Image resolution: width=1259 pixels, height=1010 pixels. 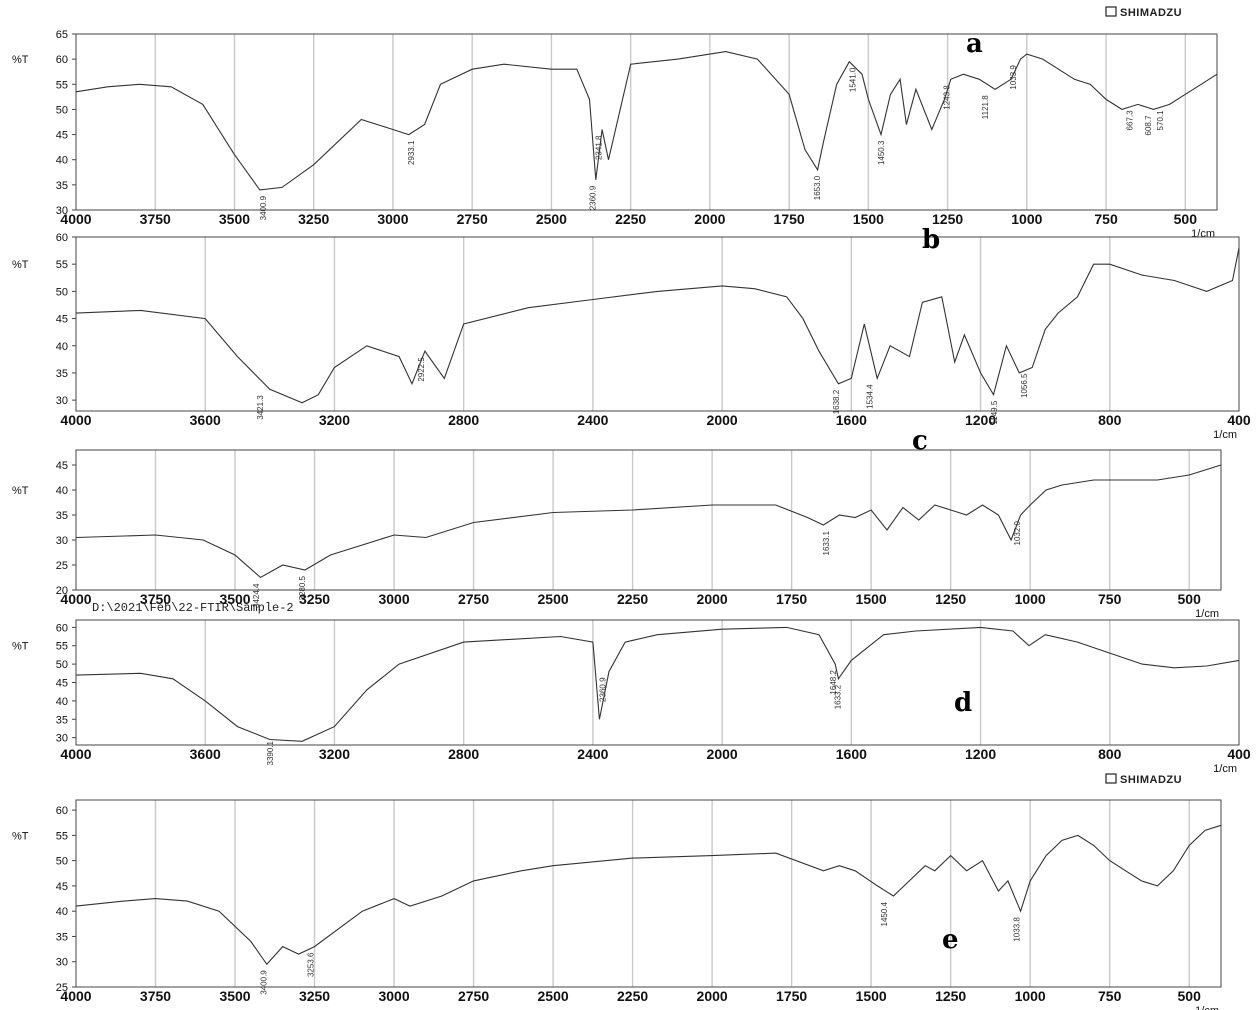 What do you see at coordinates (852, 79) in the screenshot?
I see `peak-annotation: 1541.0` at bounding box center [852, 79].